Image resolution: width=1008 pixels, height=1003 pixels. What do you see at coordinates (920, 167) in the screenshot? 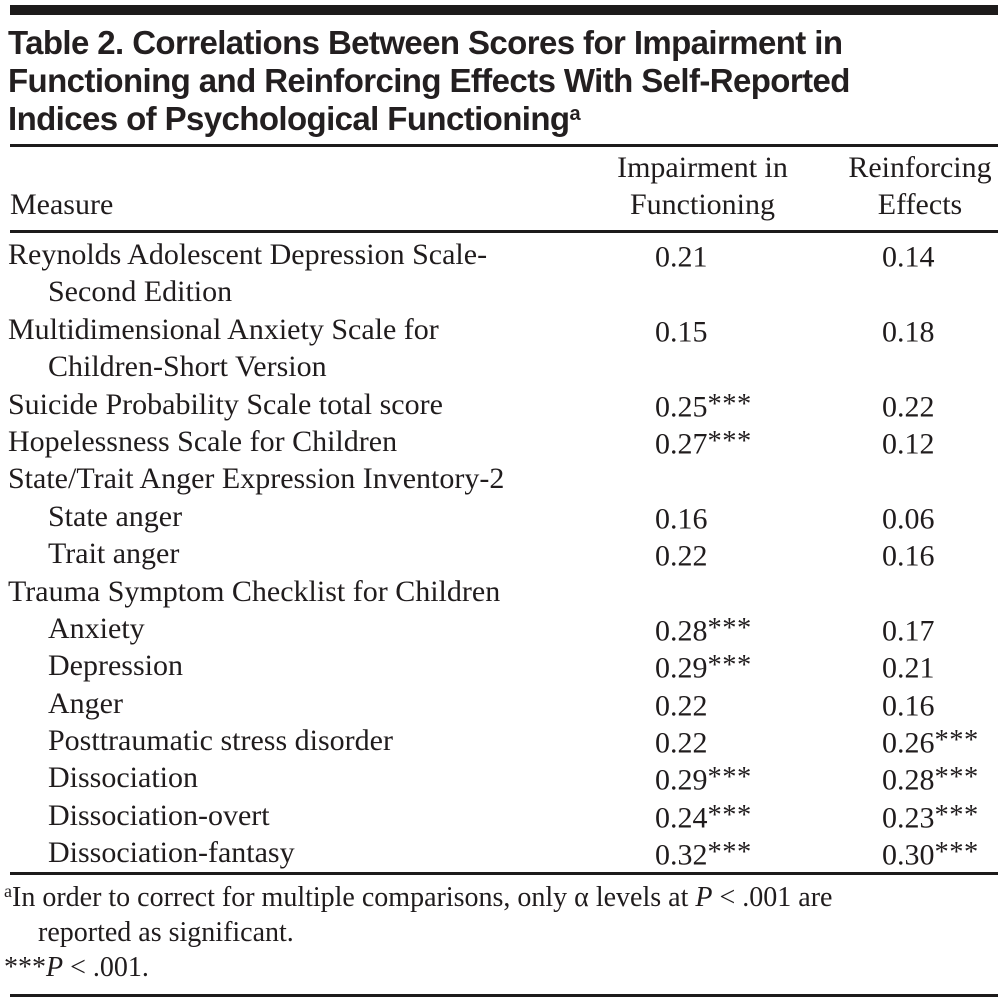
I see `col2-header-line1: Reinforcing` at bounding box center [920, 167].